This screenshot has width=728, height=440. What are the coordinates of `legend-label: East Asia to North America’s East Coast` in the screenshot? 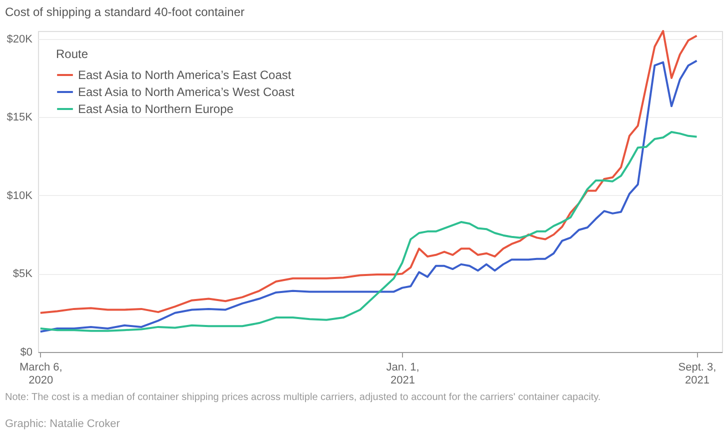 It's located at (185, 75).